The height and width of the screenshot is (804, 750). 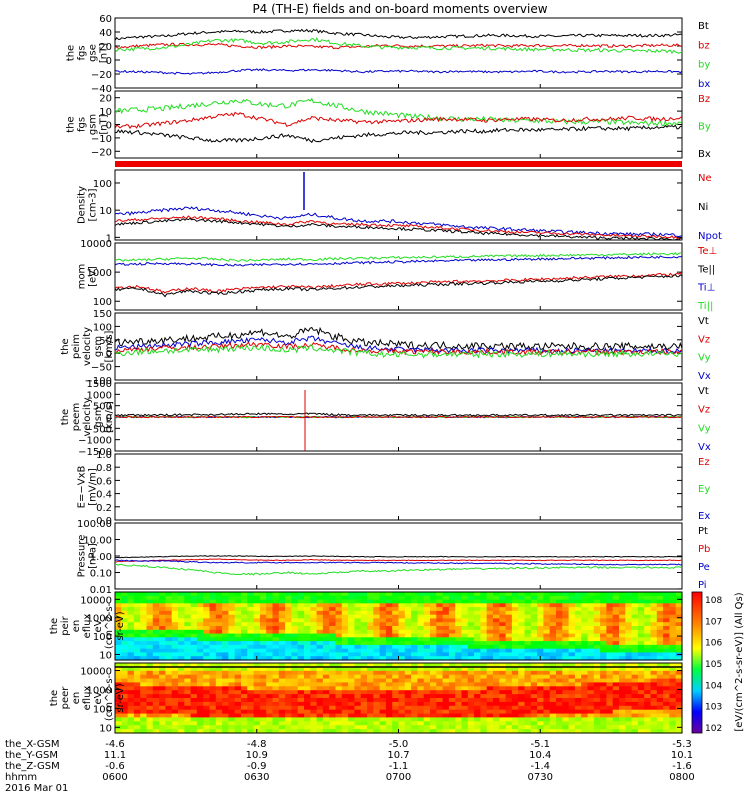 What do you see at coordinates (399, 766) in the screenshot?
I see `x-tick-label: -1.1` at bounding box center [399, 766].